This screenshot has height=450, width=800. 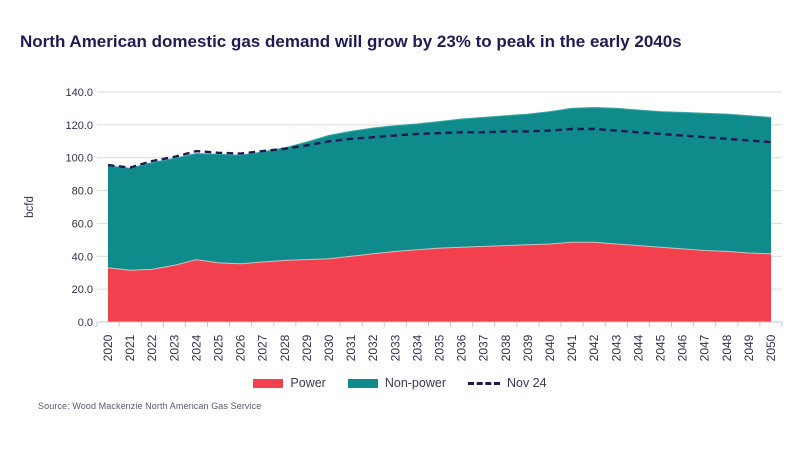 What do you see at coordinates (329, 347) in the screenshot?
I see `svg-text: 2030` at bounding box center [329, 347].